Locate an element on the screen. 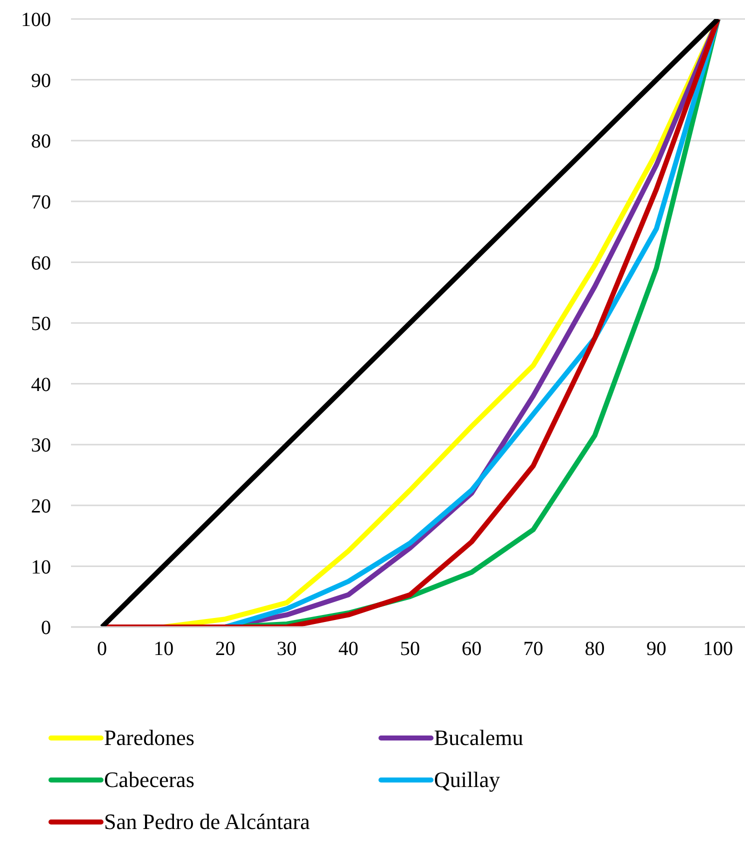 This screenshot has height=850, width=745. x-tick-label: 60 is located at coordinates (472, 649).